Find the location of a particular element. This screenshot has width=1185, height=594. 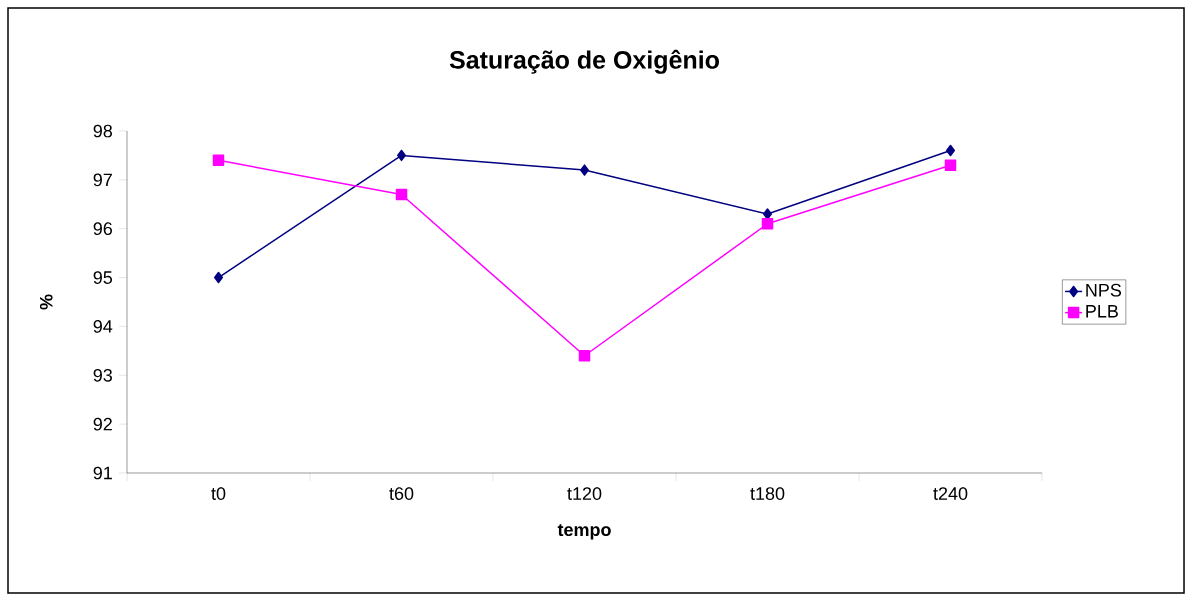

x-tick-label: t240 is located at coordinates (950, 493).